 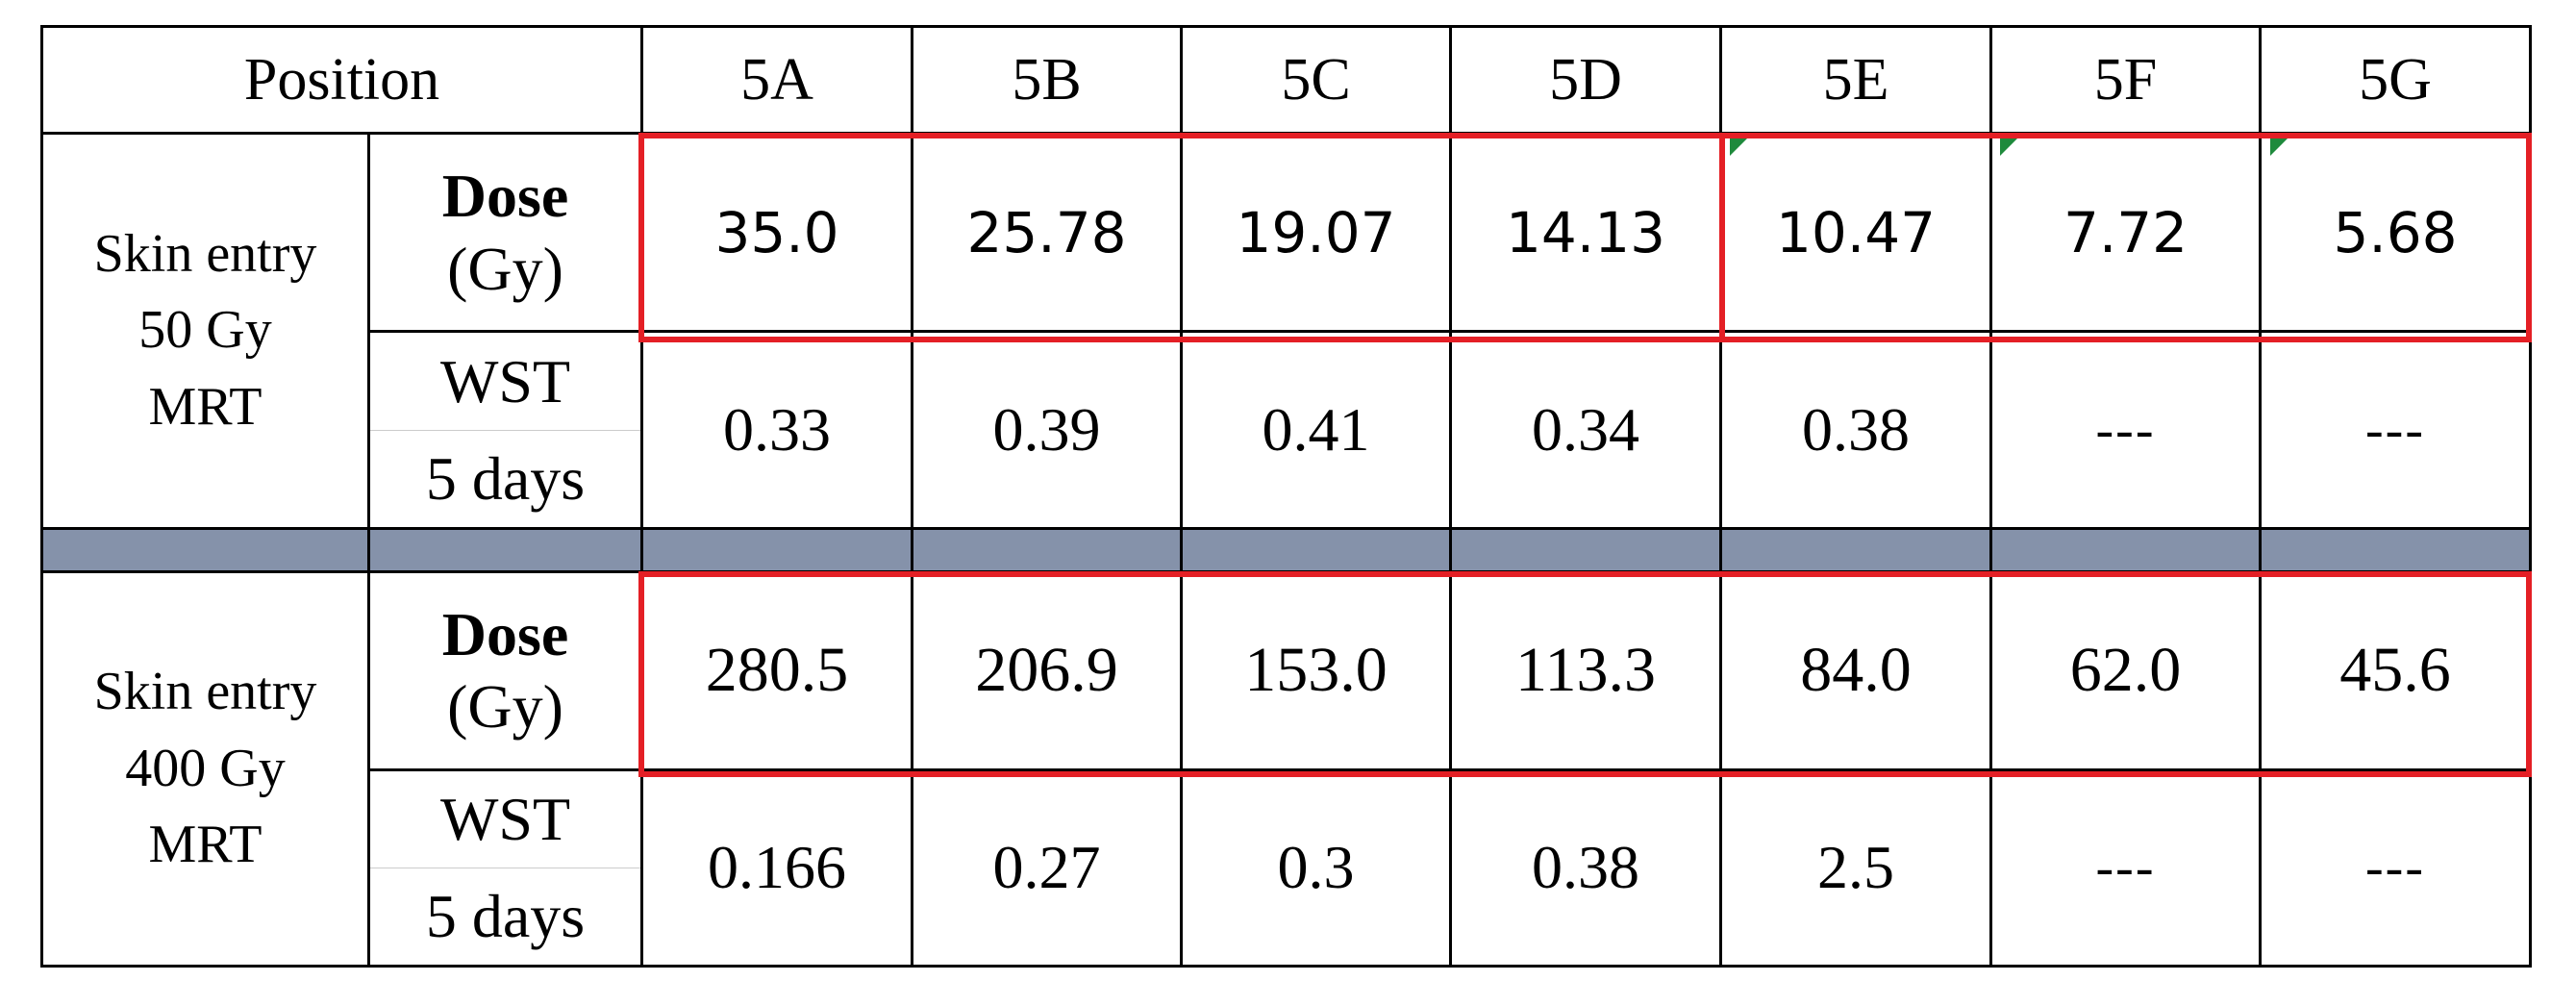 I want to click on dose-cell: 19.07, so click(x=1316, y=233).